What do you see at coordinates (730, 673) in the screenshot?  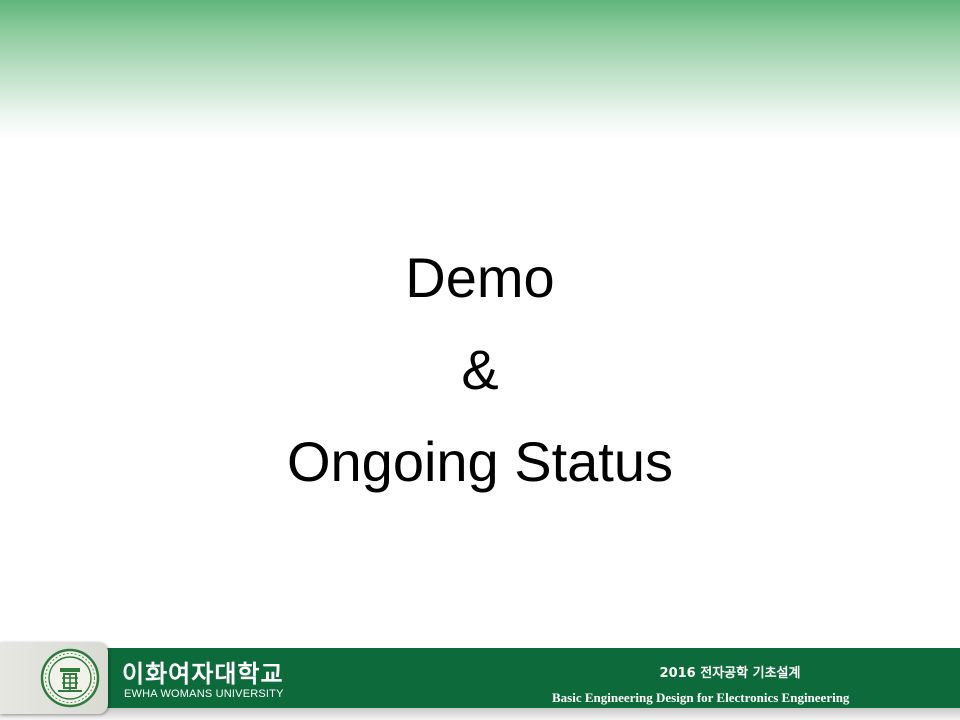 I see `course-title-korean: 2016 전자공학 기초설계` at bounding box center [730, 673].